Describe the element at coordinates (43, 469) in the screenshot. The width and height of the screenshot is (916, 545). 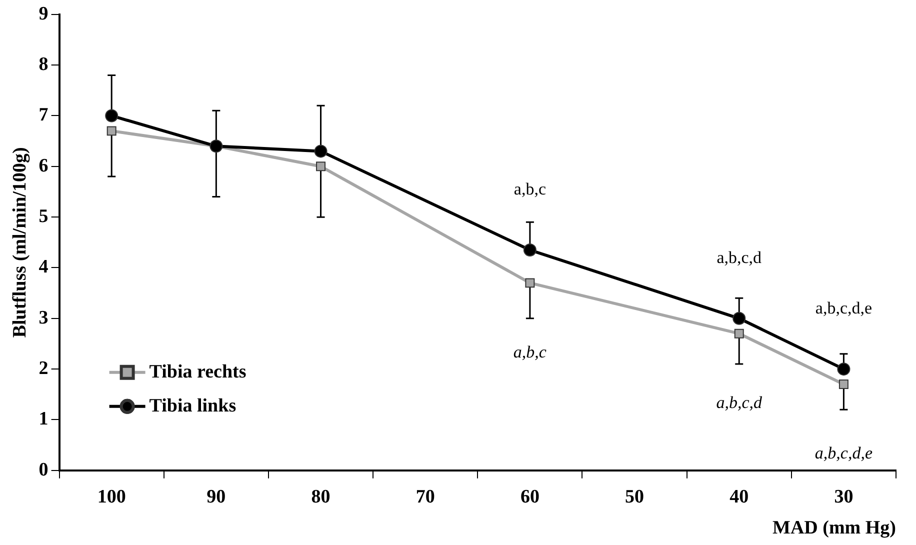
I see `y-tick-label: 0` at that location.